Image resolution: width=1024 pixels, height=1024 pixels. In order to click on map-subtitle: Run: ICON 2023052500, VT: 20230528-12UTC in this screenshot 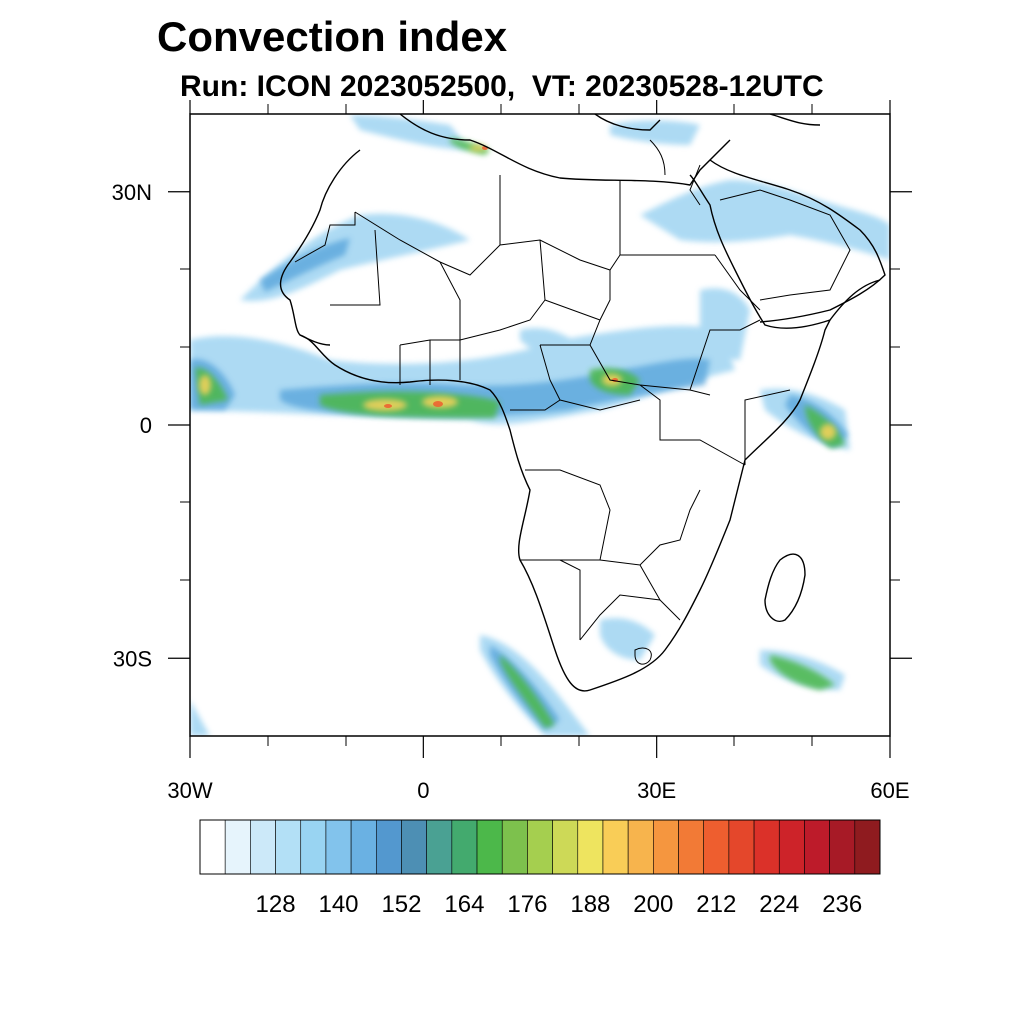, I will do `click(502, 86)`.